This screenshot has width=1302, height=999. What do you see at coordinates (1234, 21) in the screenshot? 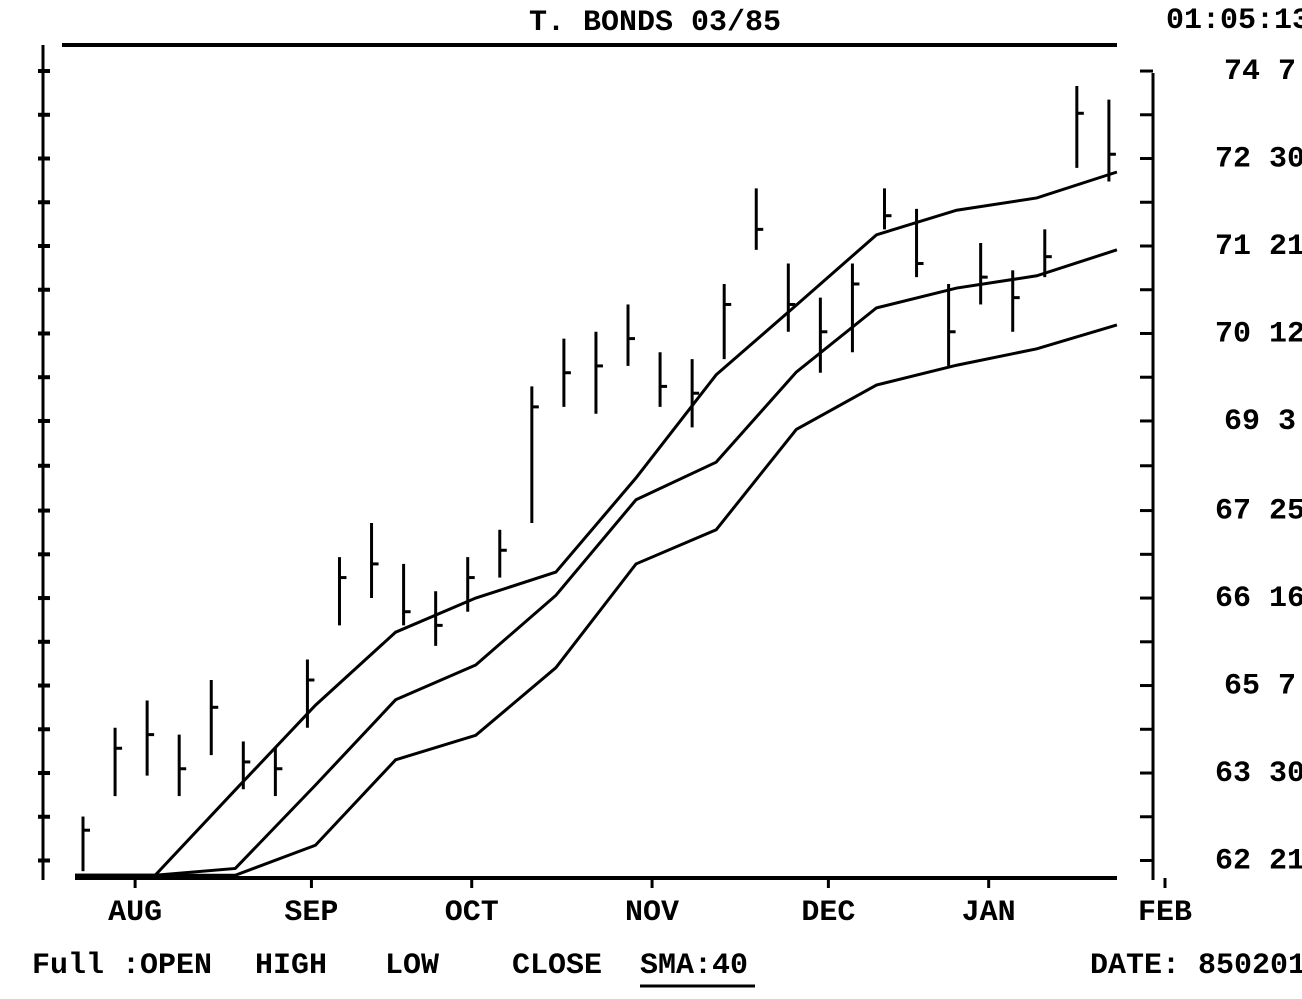
I see `clock: 01:05:13` at bounding box center [1234, 21].